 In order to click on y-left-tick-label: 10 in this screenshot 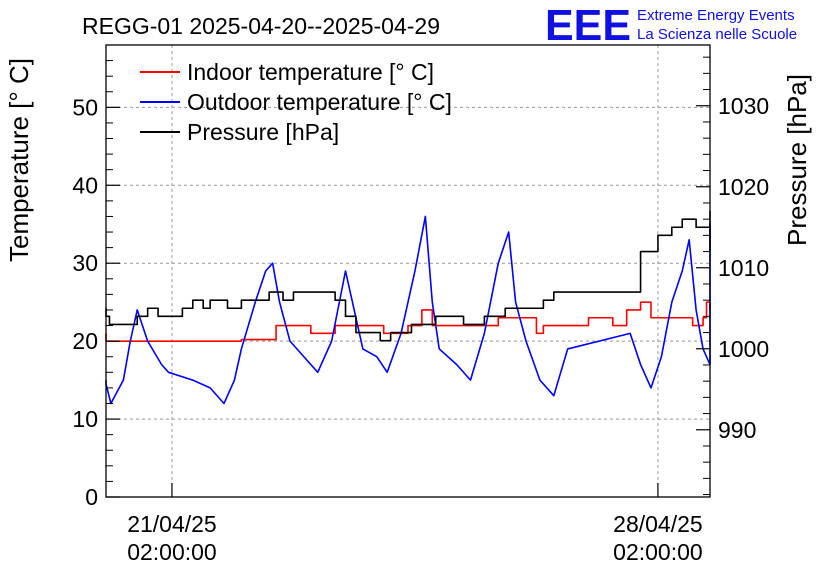, I will do `click(85, 419)`.